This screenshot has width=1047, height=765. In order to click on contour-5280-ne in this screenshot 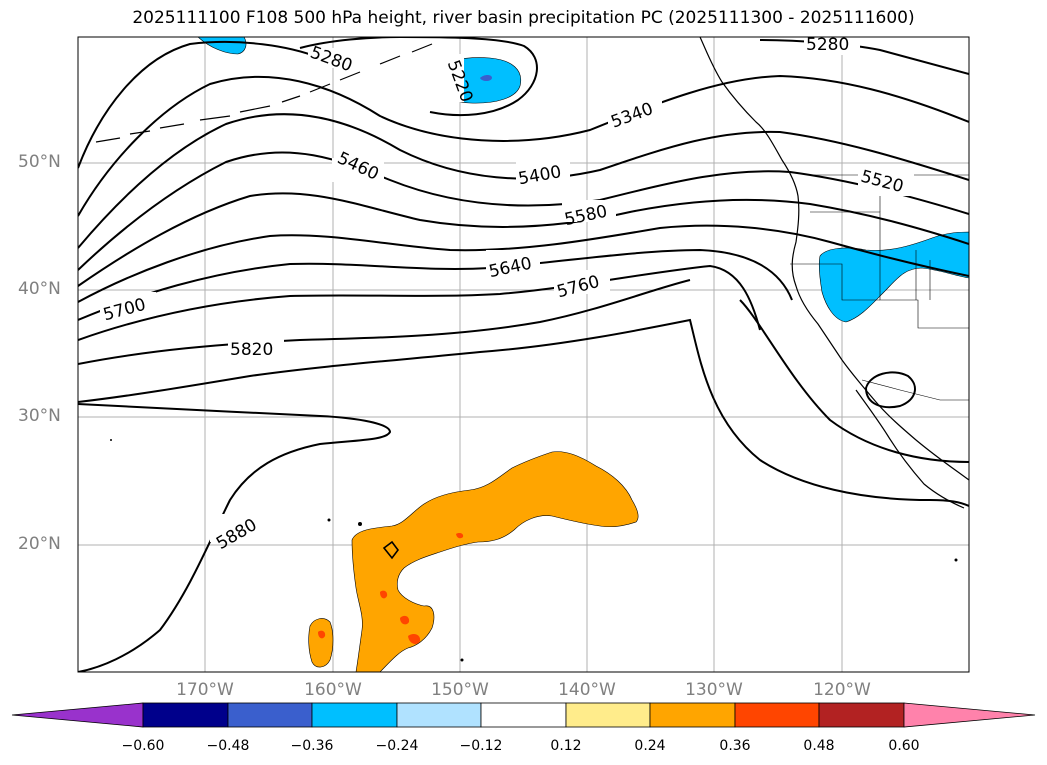, I will do `click(864, 57)`.